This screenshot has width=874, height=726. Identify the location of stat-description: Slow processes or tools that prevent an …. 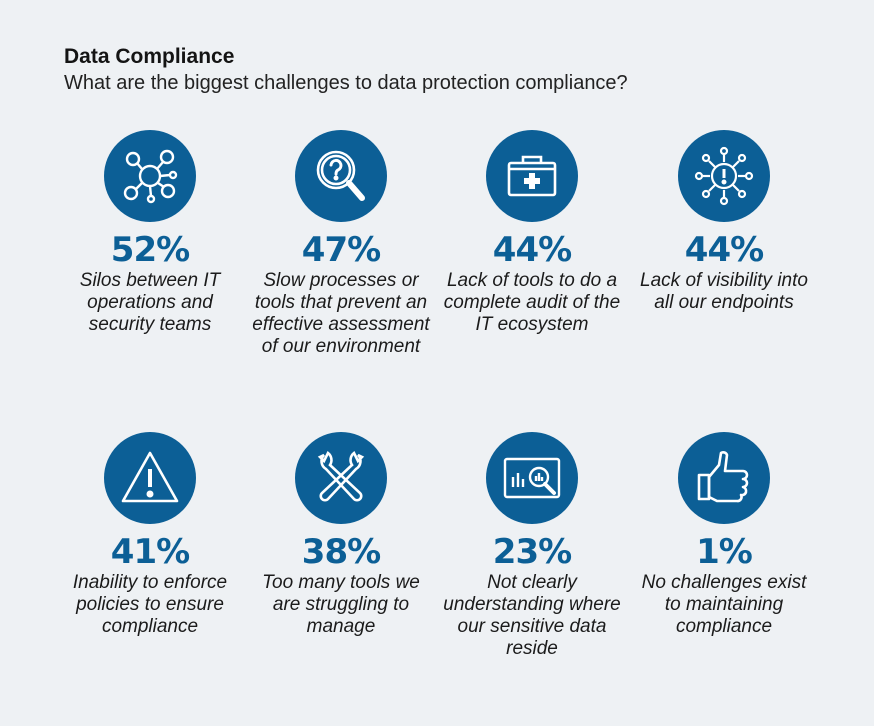
(341, 313).